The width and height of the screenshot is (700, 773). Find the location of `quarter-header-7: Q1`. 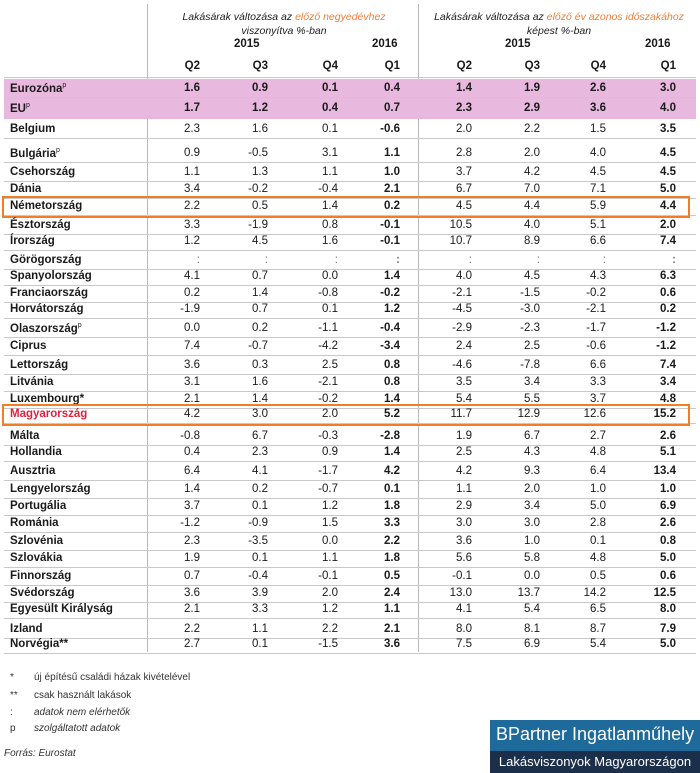

quarter-header-7: Q1 is located at coordinates (668, 66).